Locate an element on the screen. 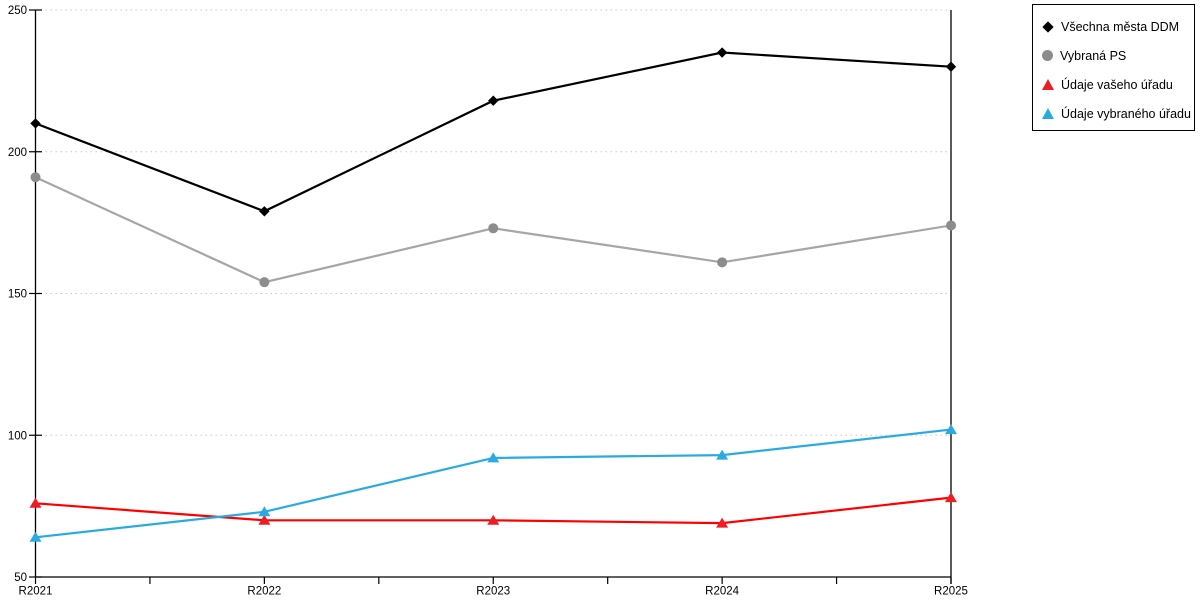 Image resolution: width=1200 pixels, height=605 pixels. legend-label: Vybraná PS is located at coordinates (1093, 55).